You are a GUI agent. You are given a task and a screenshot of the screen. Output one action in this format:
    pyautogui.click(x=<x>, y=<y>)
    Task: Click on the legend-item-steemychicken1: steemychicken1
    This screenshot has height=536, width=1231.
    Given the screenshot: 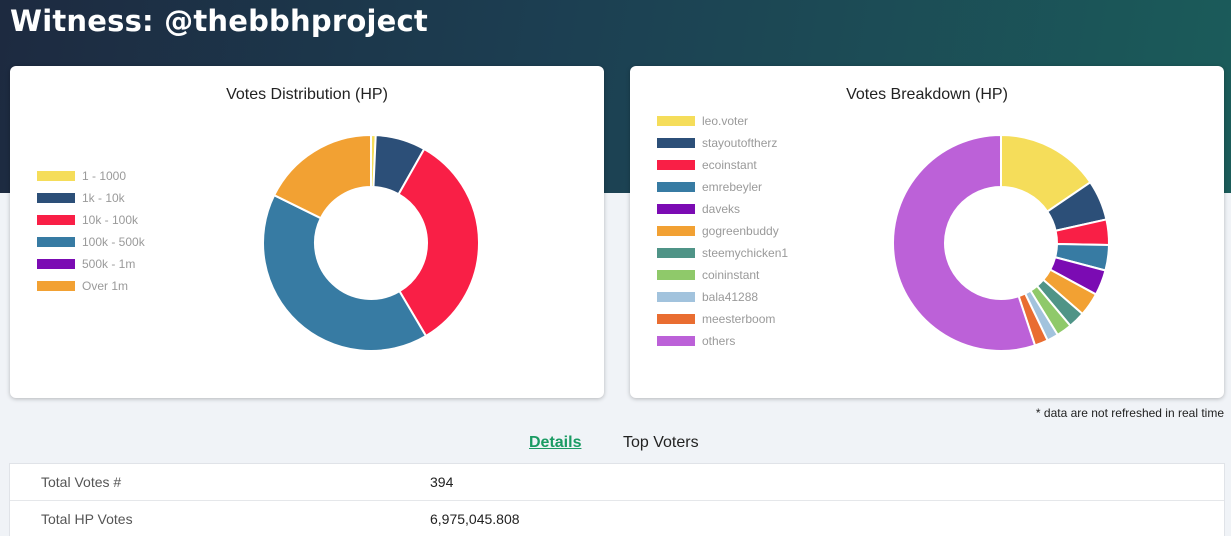 What is the action you would take?
    pyautogui.click(x=722, y=253)
    